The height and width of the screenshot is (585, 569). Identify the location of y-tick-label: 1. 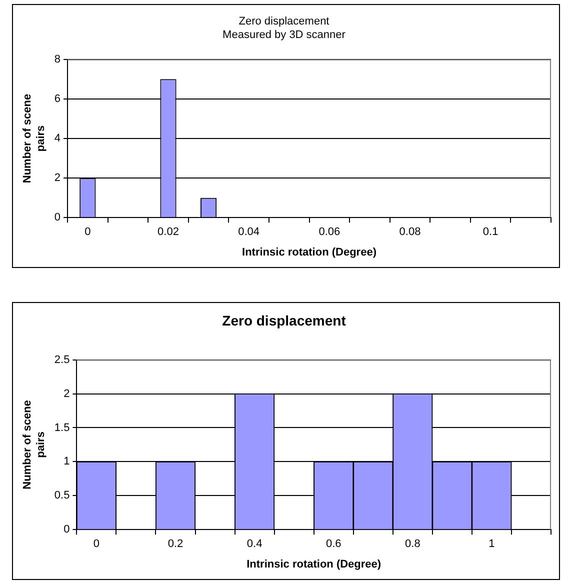
(67, 462).